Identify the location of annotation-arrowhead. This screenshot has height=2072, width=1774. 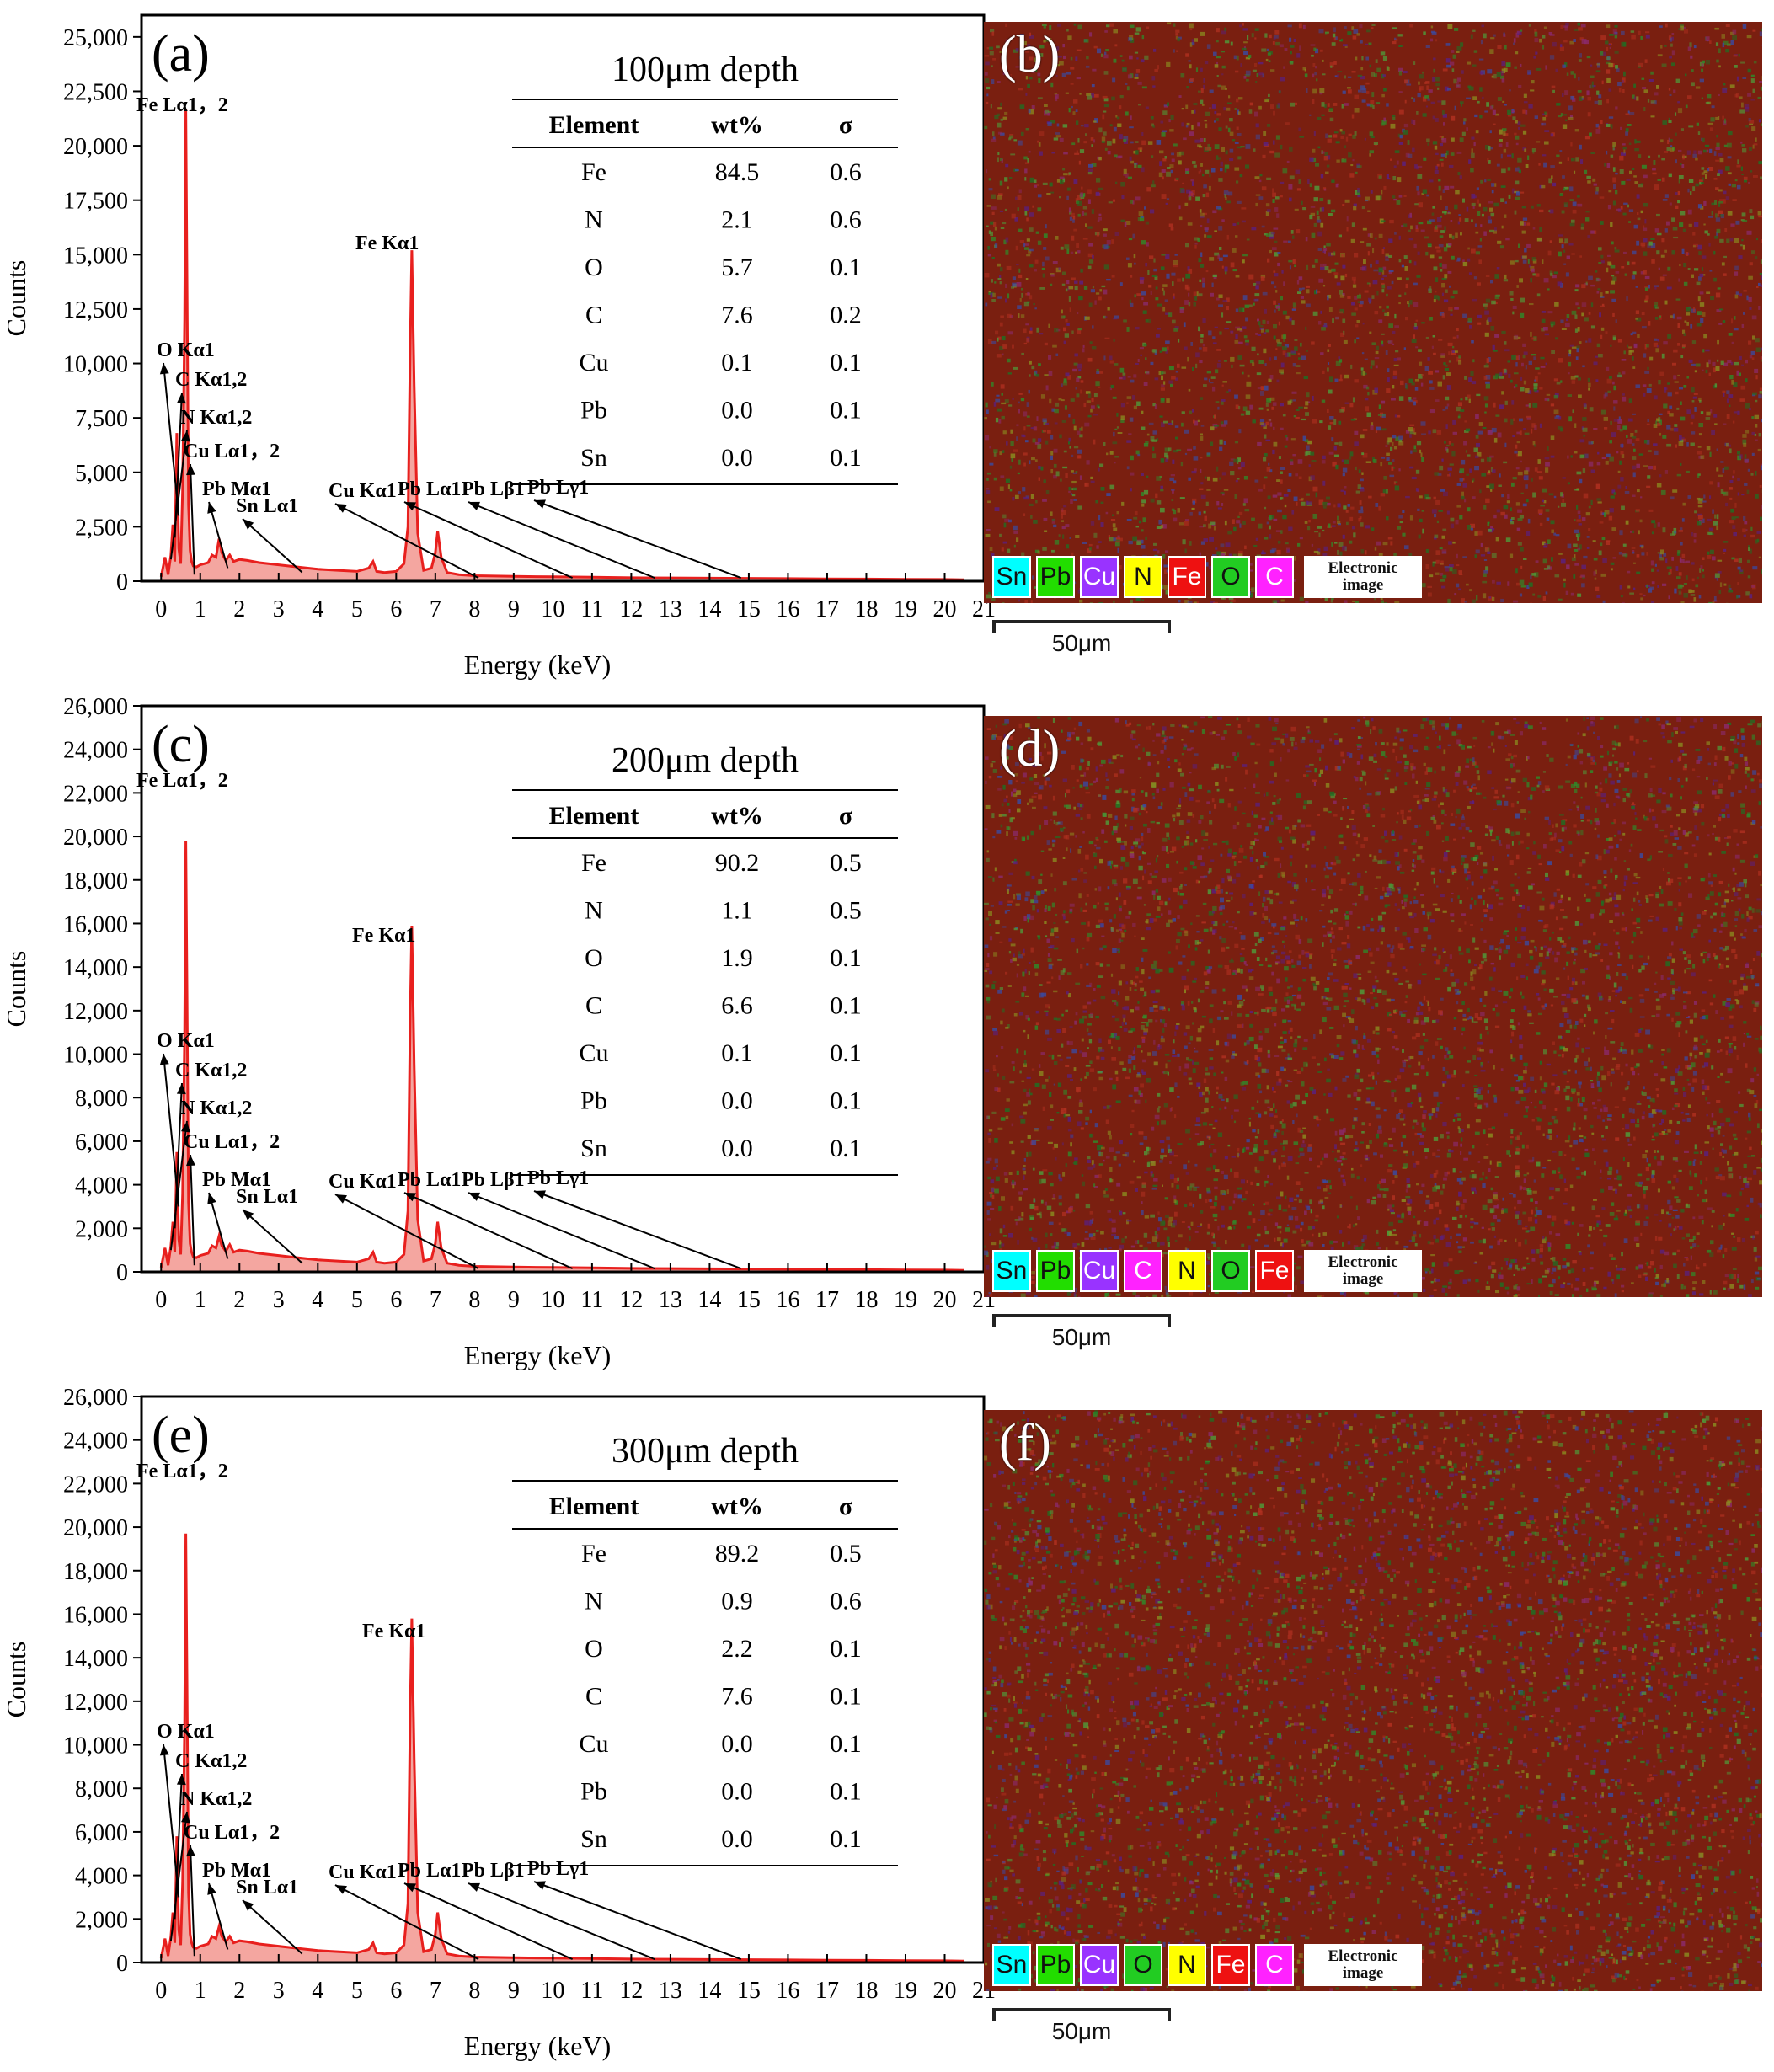
(474, 1197).